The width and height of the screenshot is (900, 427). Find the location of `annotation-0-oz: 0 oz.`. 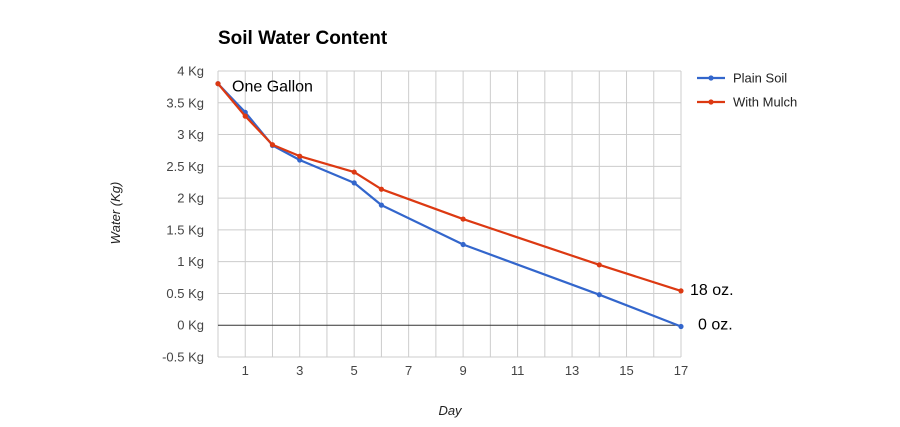

annotation-0-oz: 0 oz. is located at coordinates (715, 324).